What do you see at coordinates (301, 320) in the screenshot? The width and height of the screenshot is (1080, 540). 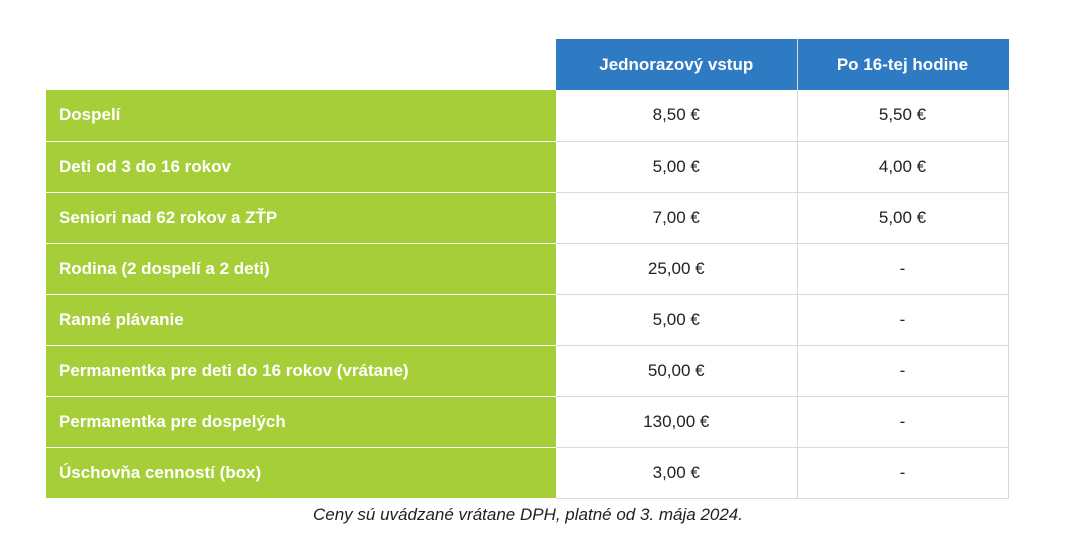 I see `row-label: Ranné plávanie` at bounding box center [301, 320].